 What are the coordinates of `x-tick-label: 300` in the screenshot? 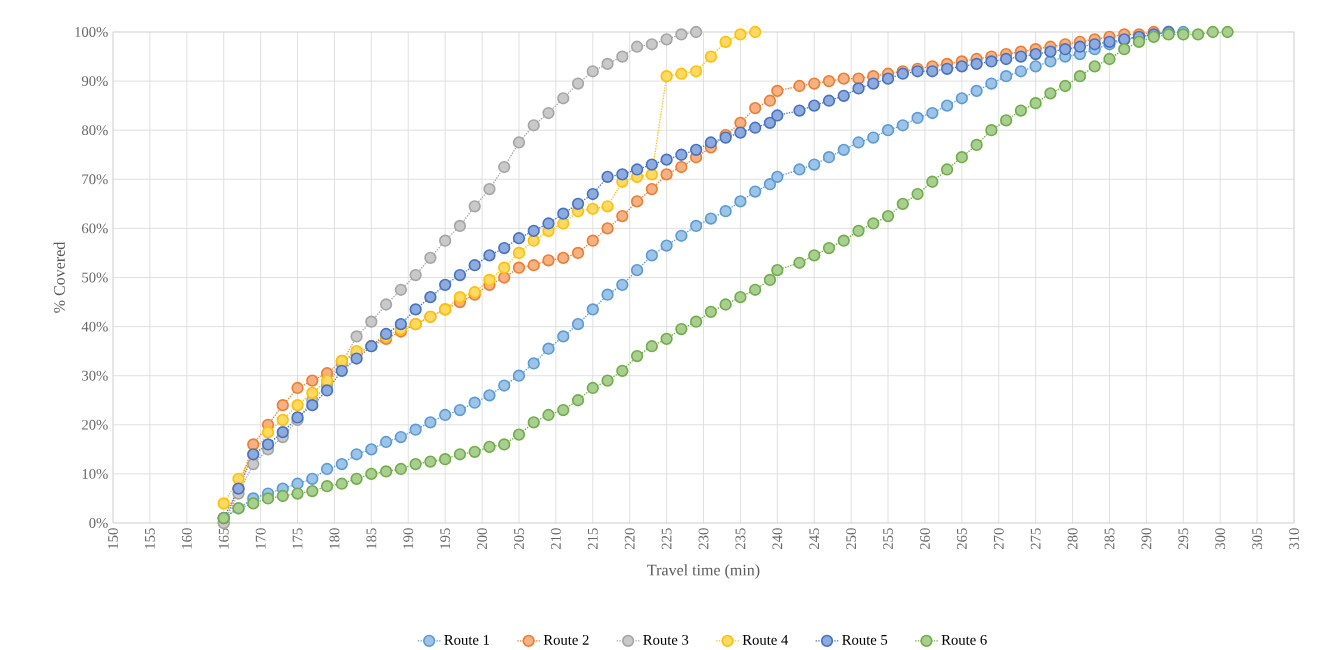 It's located at (1220, 538).